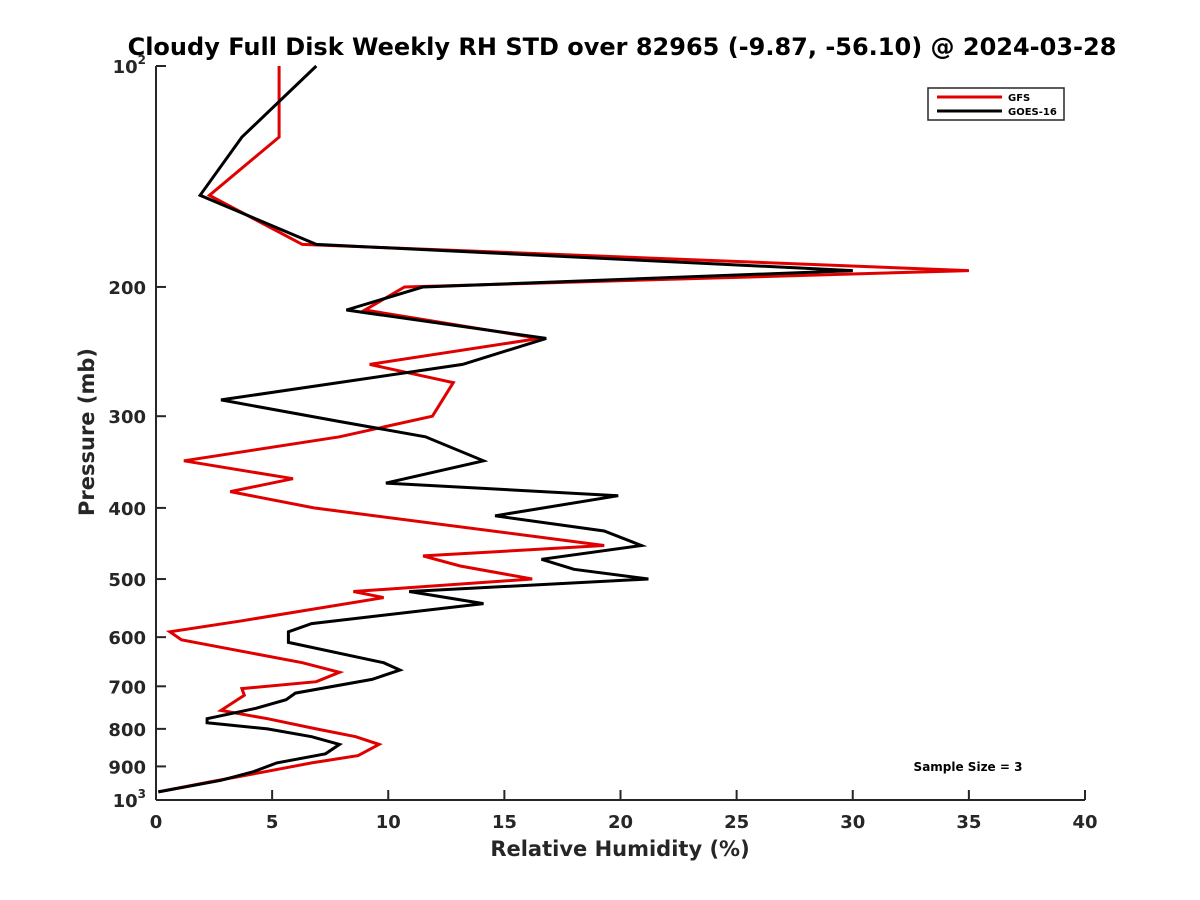 The width and height of the screenshot is (1200, 900). I want to click on x-tick-label: 20, so click(620, 822).